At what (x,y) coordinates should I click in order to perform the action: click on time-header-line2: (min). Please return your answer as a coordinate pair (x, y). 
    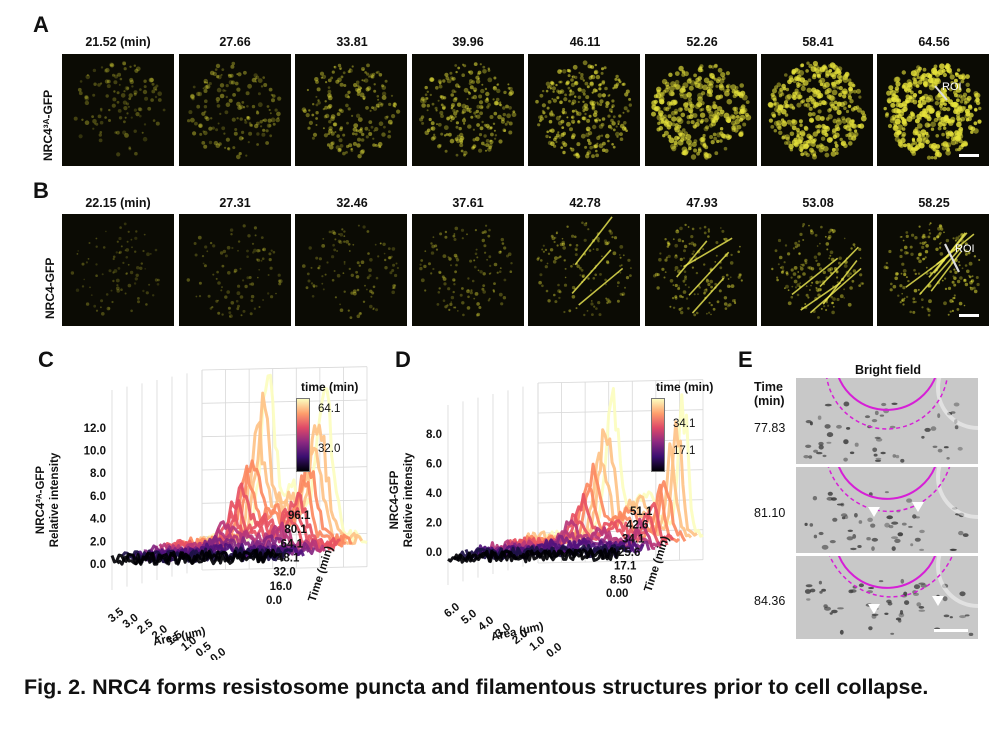
    Looking at the image, I should click on (769, 401).